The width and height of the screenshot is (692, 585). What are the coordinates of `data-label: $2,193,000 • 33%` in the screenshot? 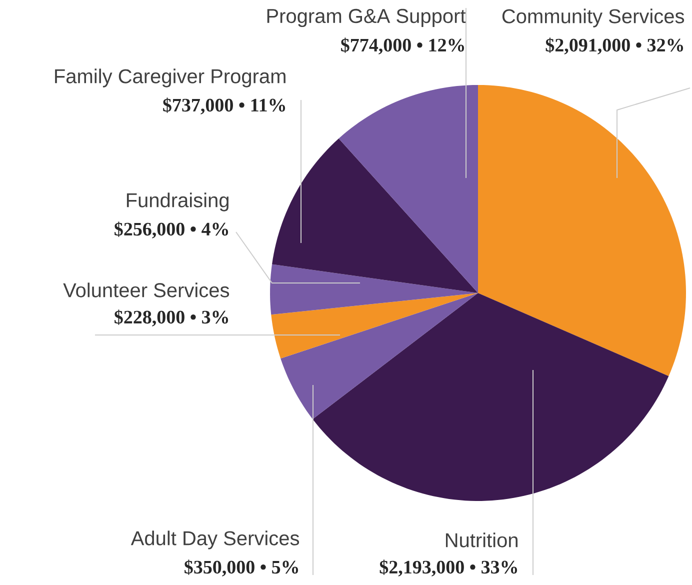 It's located at (449, 568).